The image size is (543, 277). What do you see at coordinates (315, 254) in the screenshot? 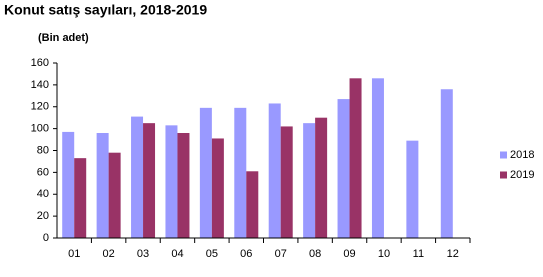
I see `x-tick-label: 08` at bounding box center [315, 254].